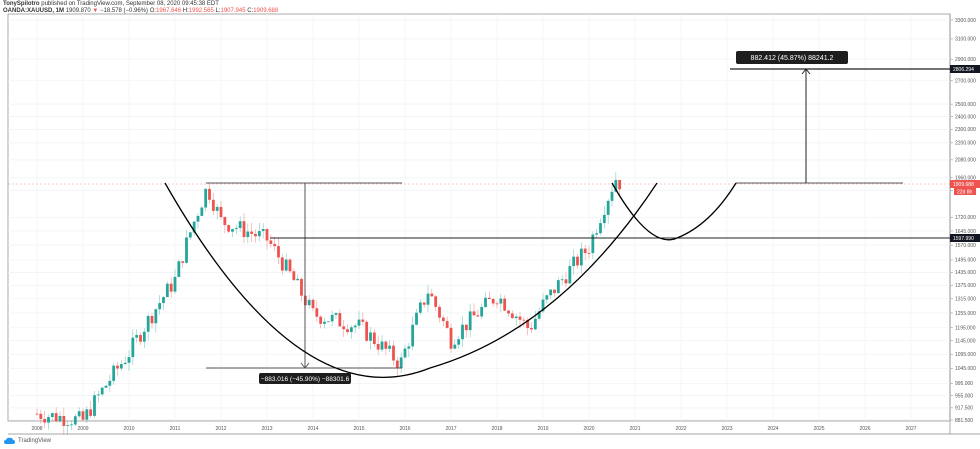 Image resolution: width=980 pixels, height=449 pixels. Describe the element at coordinates (95, 11) in the screenshot. I see `down-arrow-icon: ▼` at that location.